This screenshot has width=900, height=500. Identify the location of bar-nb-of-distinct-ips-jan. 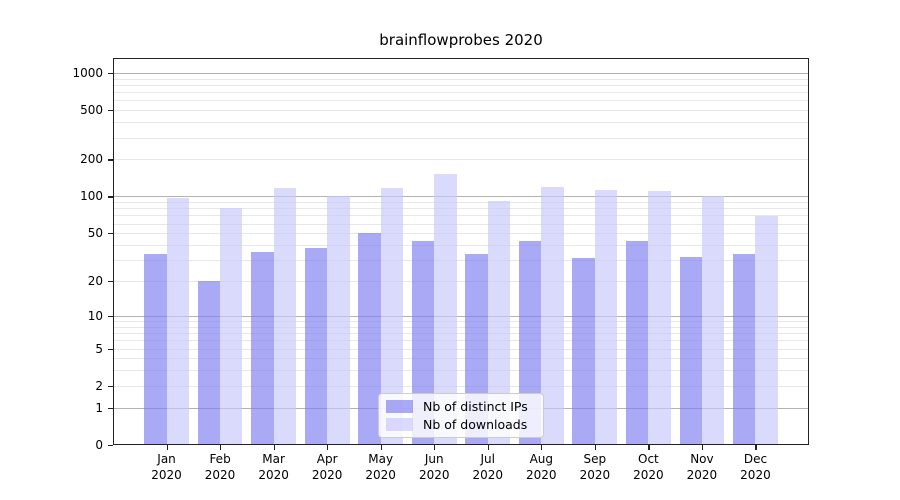
(155, 349).